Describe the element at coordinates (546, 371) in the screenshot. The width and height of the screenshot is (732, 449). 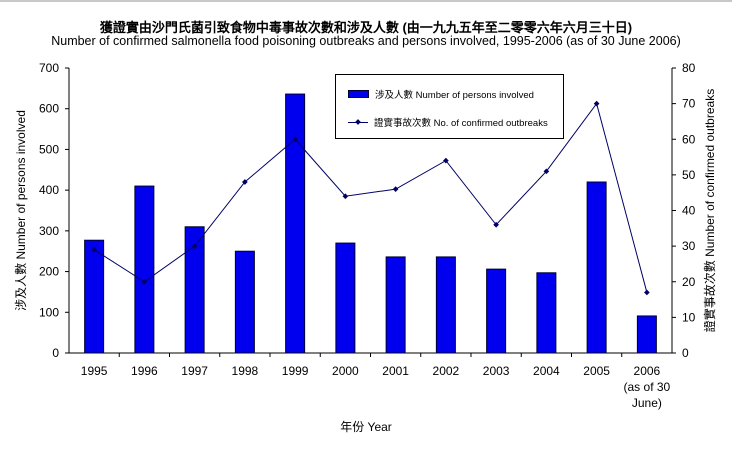
I see `x-tick-label: 2004` at that location.